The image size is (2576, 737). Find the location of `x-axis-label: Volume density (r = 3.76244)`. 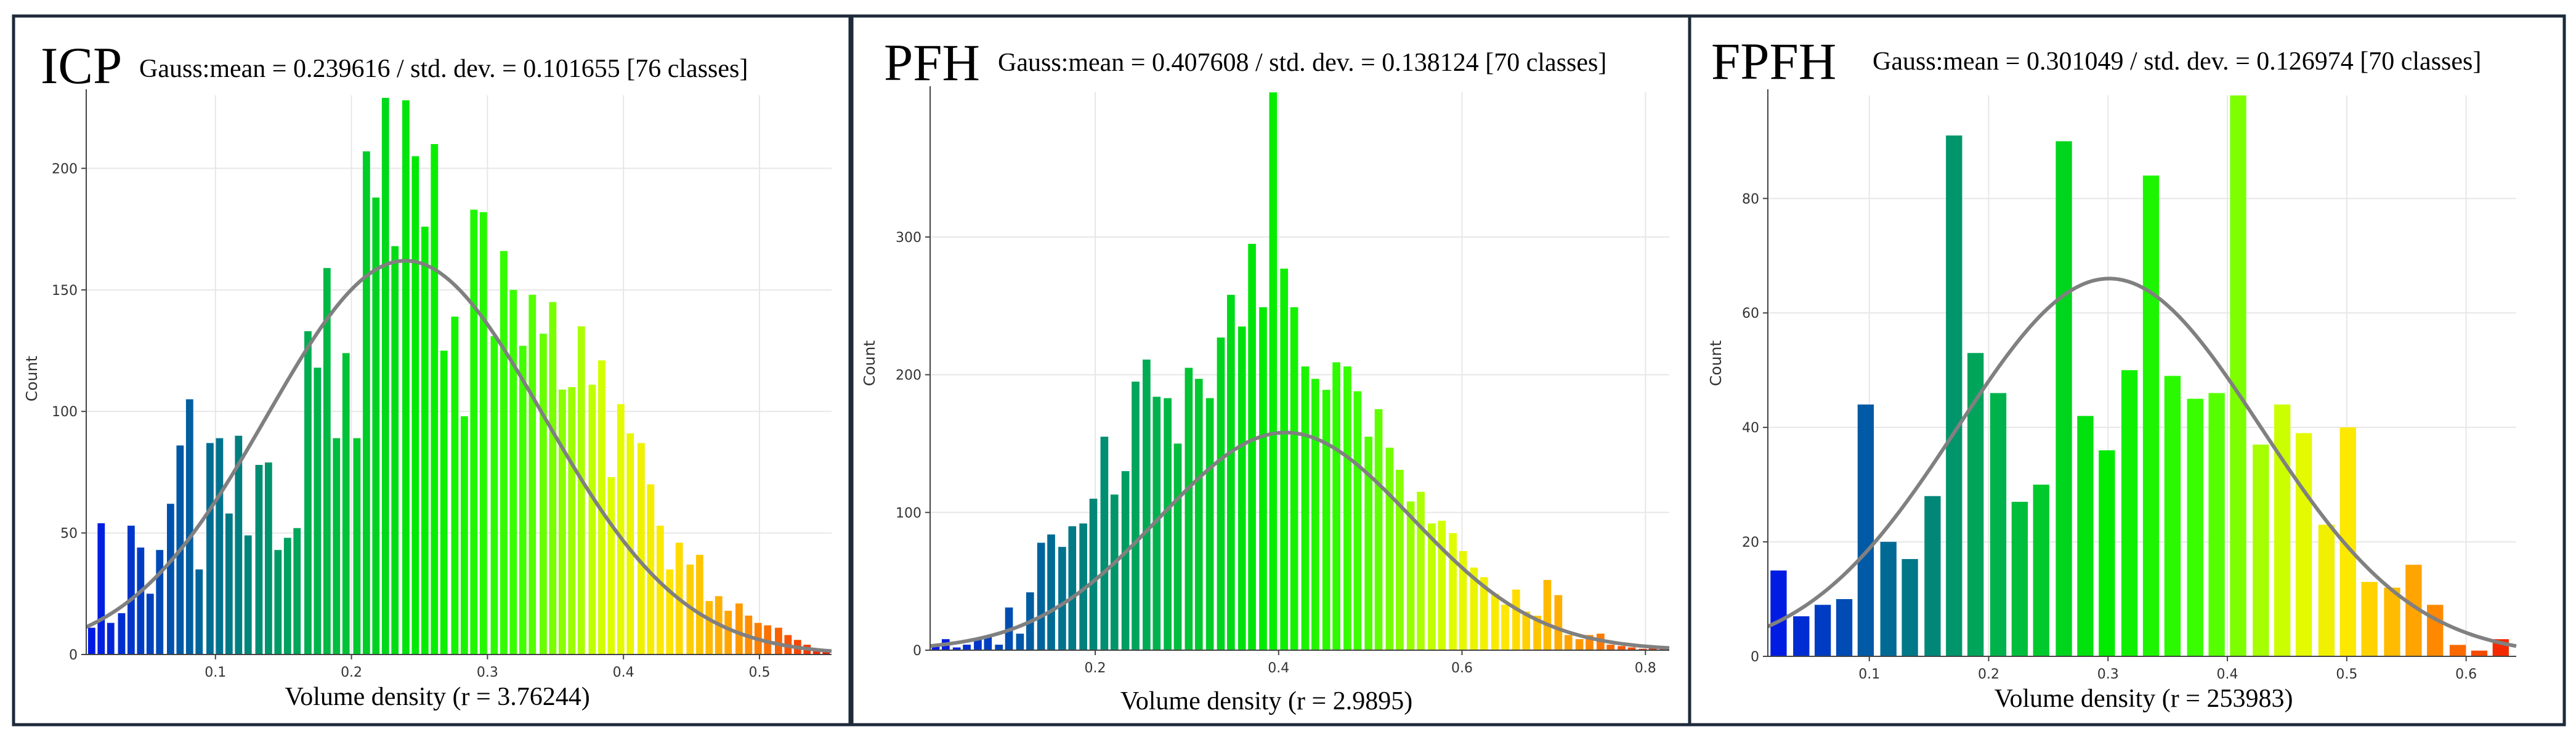

x-axis-label: Volume density (r = 3.76244) is located at coordinates (437, 697).